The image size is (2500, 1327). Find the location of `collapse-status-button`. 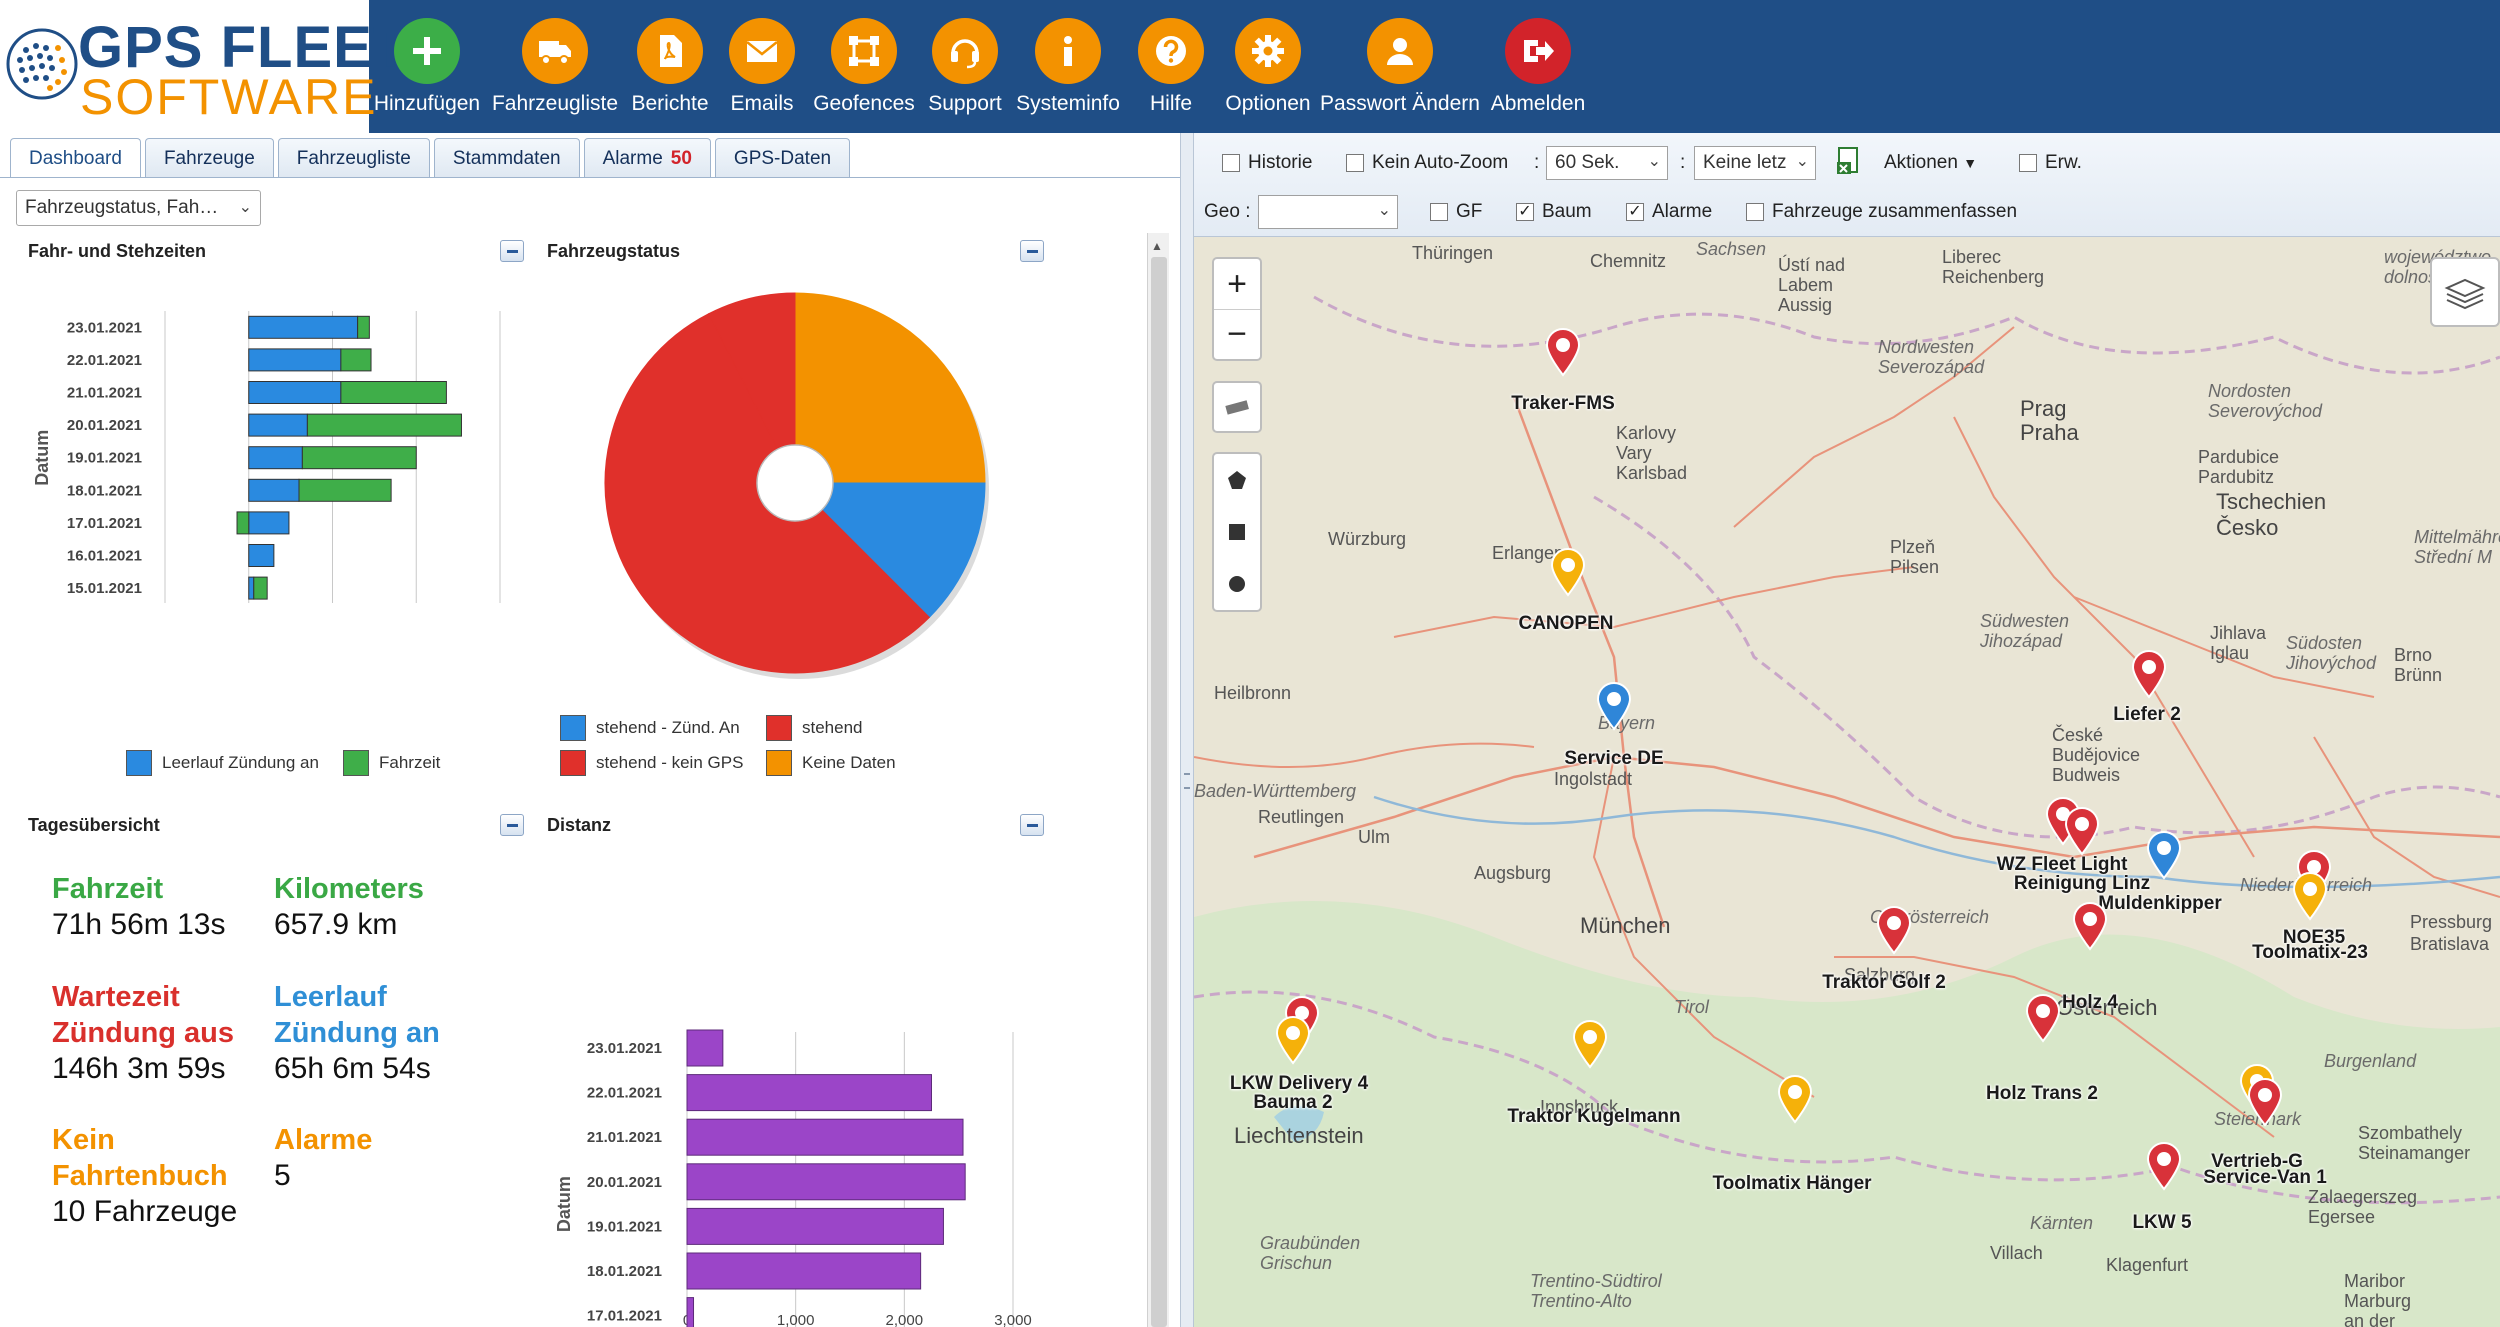

collapse-status-button is located at coordinates (1032, 251).